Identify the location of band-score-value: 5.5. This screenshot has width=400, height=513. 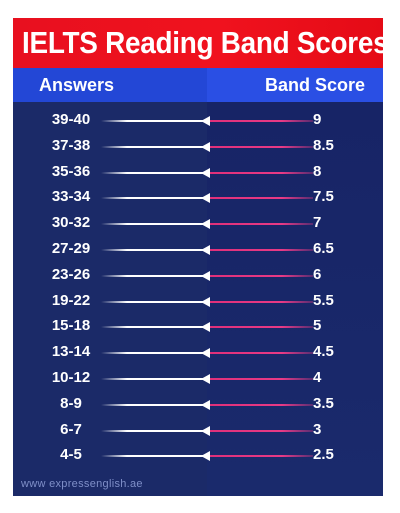
(323, 300).